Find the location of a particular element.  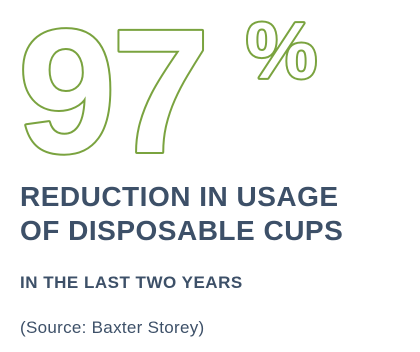

subheadline: IN THE LAST TWO YEARS is located at coordinates (131, 282).